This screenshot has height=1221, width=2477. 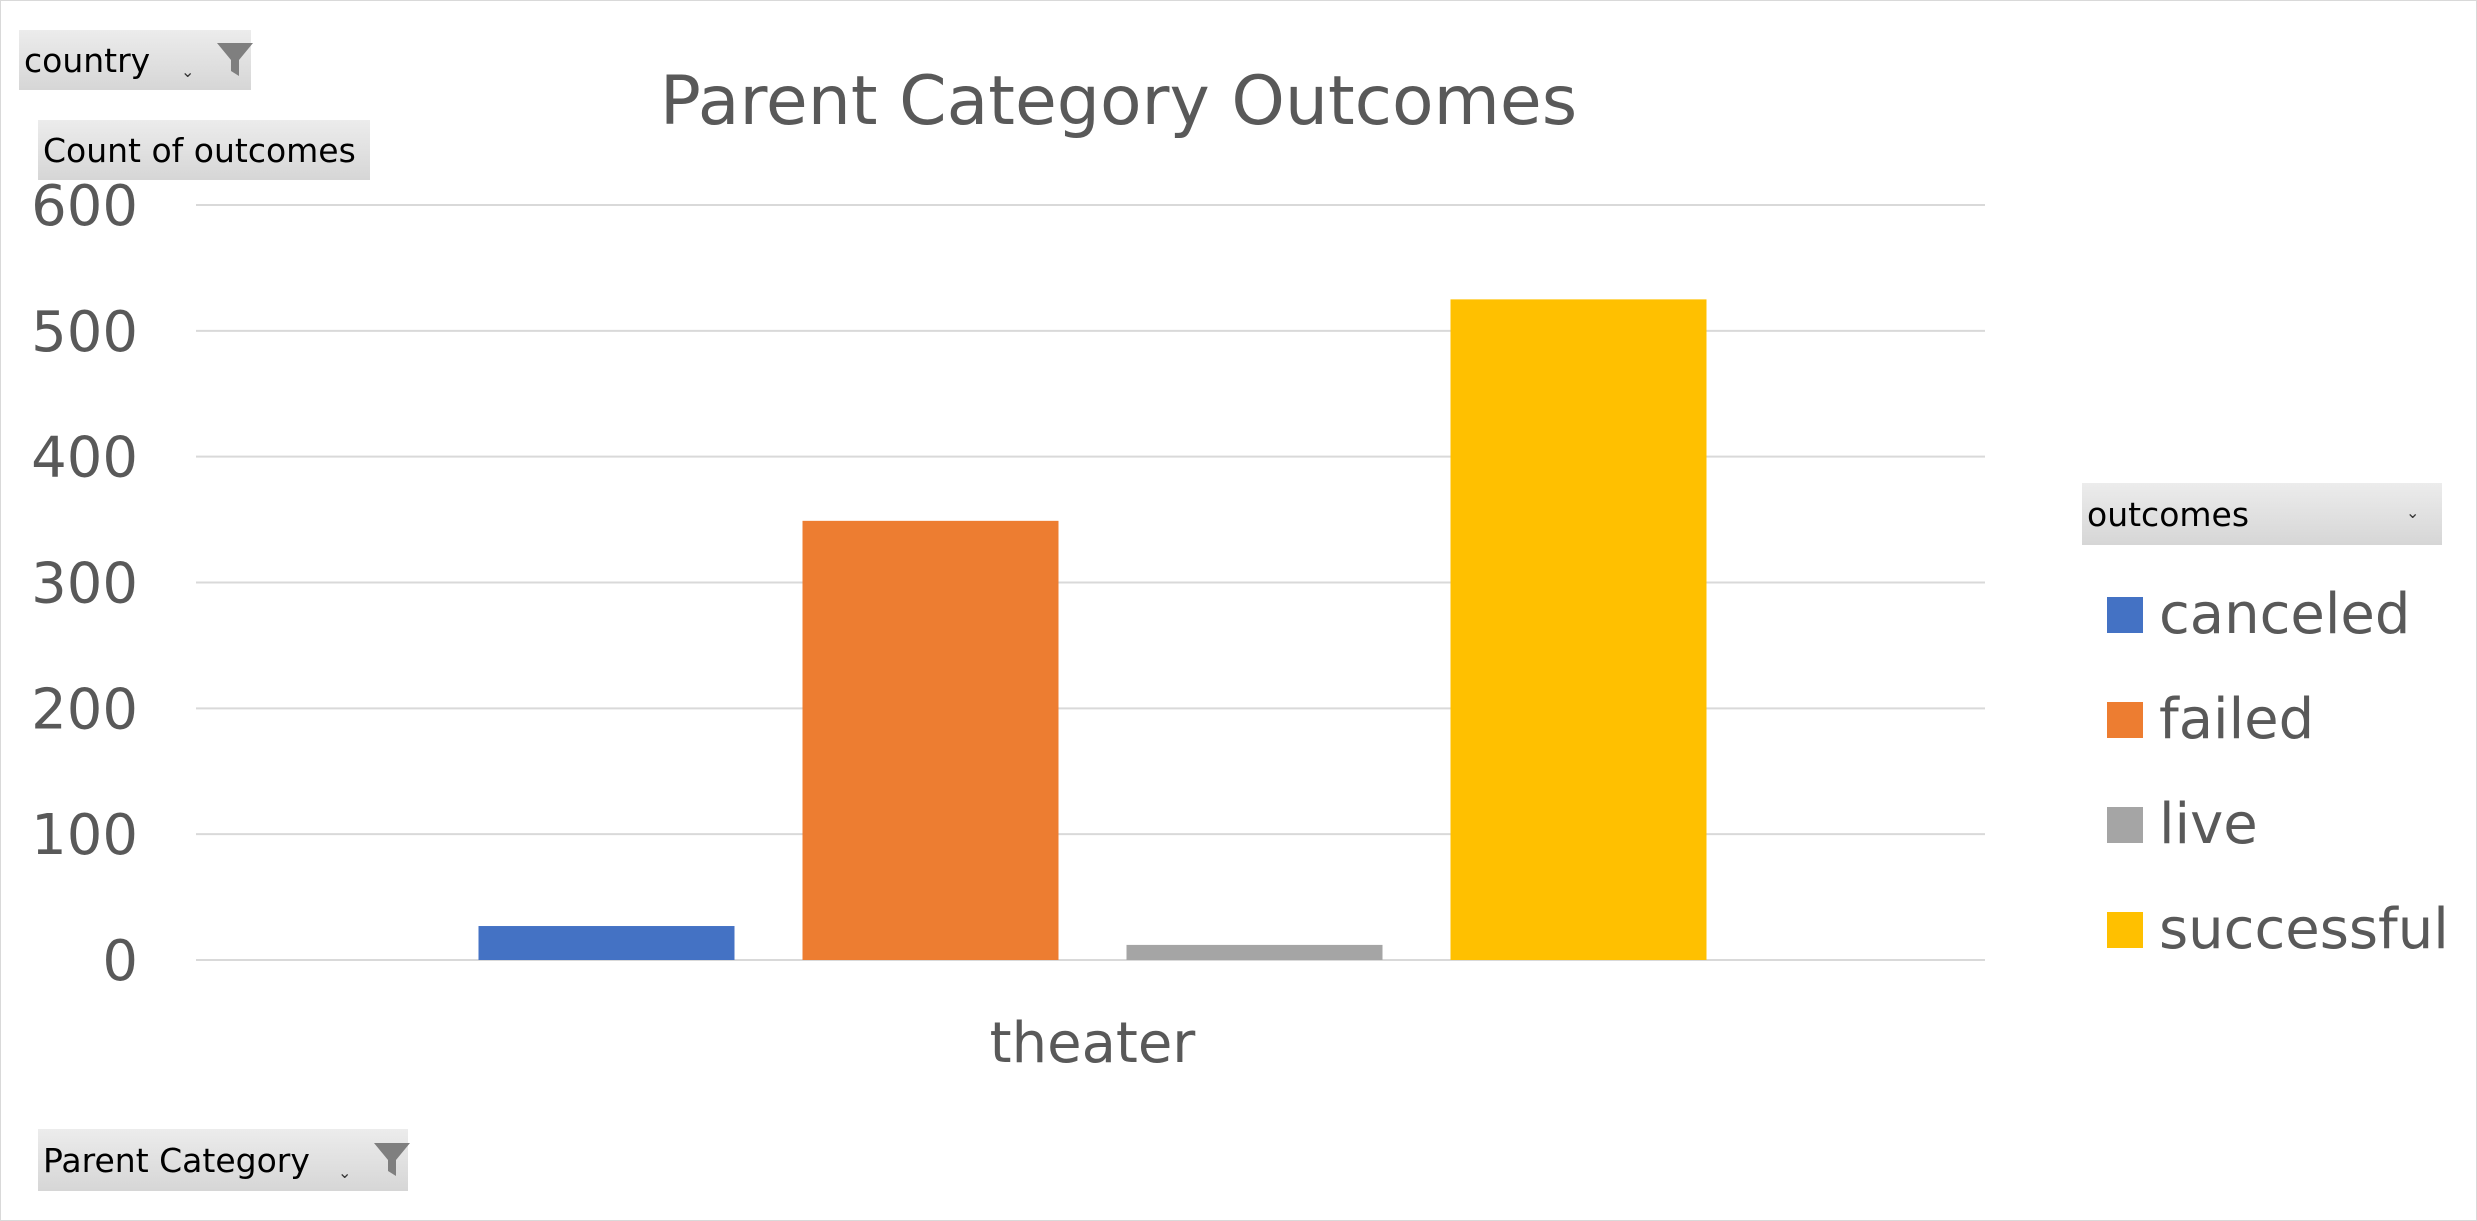 I want to click on y-tick-label: 200, so click(x=84, y=709).